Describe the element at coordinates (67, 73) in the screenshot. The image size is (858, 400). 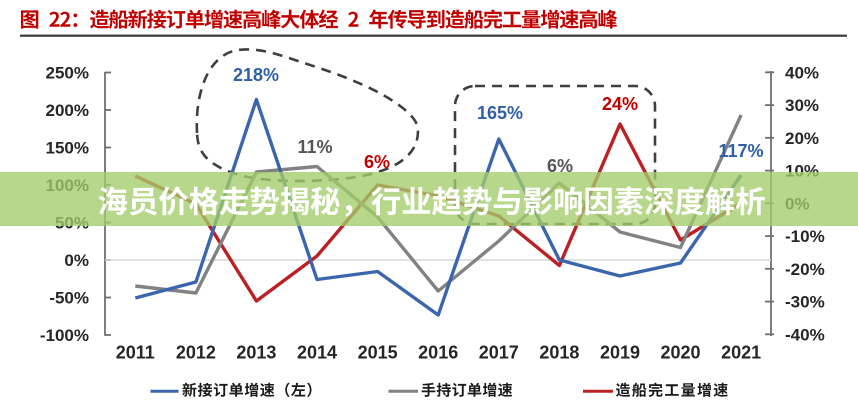
I see `svg-text: 250%` at that location.